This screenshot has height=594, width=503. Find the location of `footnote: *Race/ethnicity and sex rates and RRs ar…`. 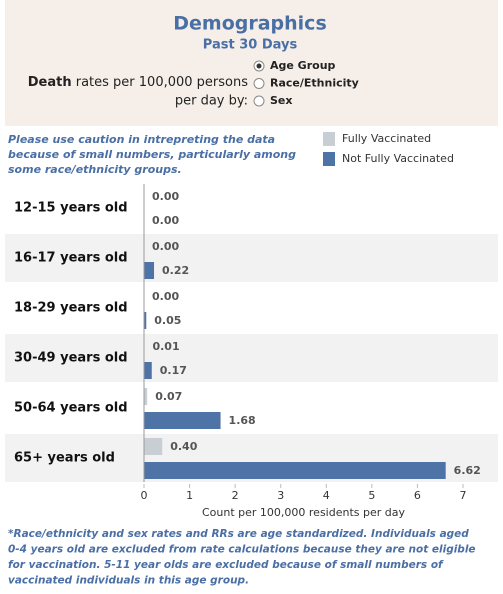

footnote: *Race/ethnicity and sex rates and RRs ar… is located at coordinates (238, 534).